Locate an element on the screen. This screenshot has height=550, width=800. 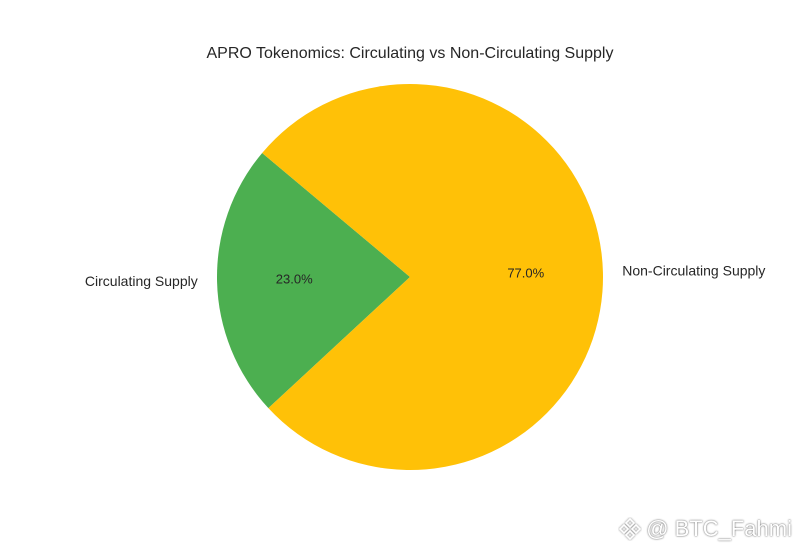
watermark-text: @ BTC_Fahmi is located at coordinates (719, 528).